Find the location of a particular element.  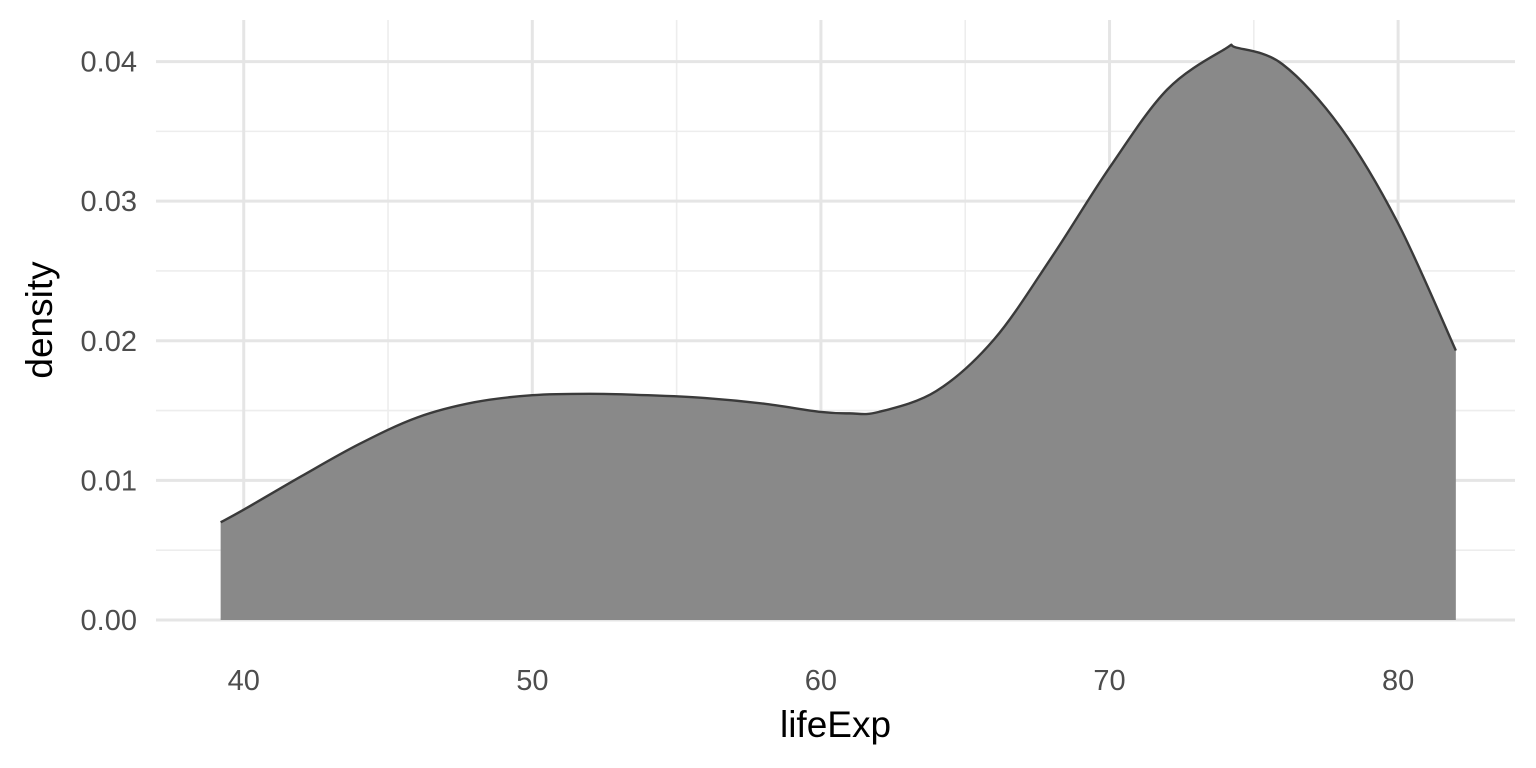

y-axis-title: density is located at coordinates (39, 320).